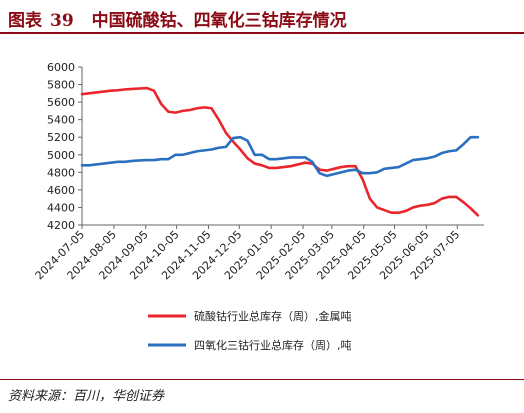  Describe the element at coordinates (61, 190) in the screenshot. I see `y-tick-label: 4600` at that location.